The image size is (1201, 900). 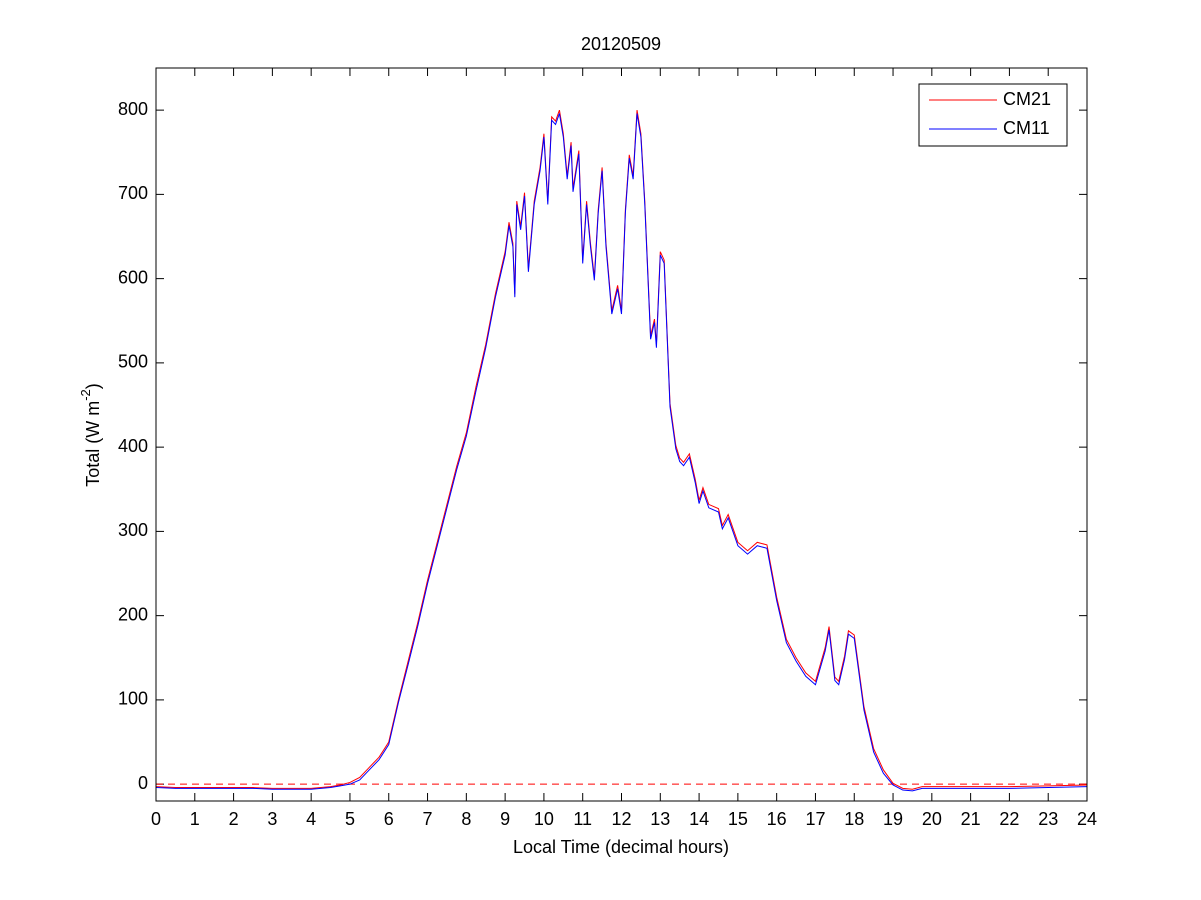 I want to click on x-tick-label: 10, so click(x=544, y=819).